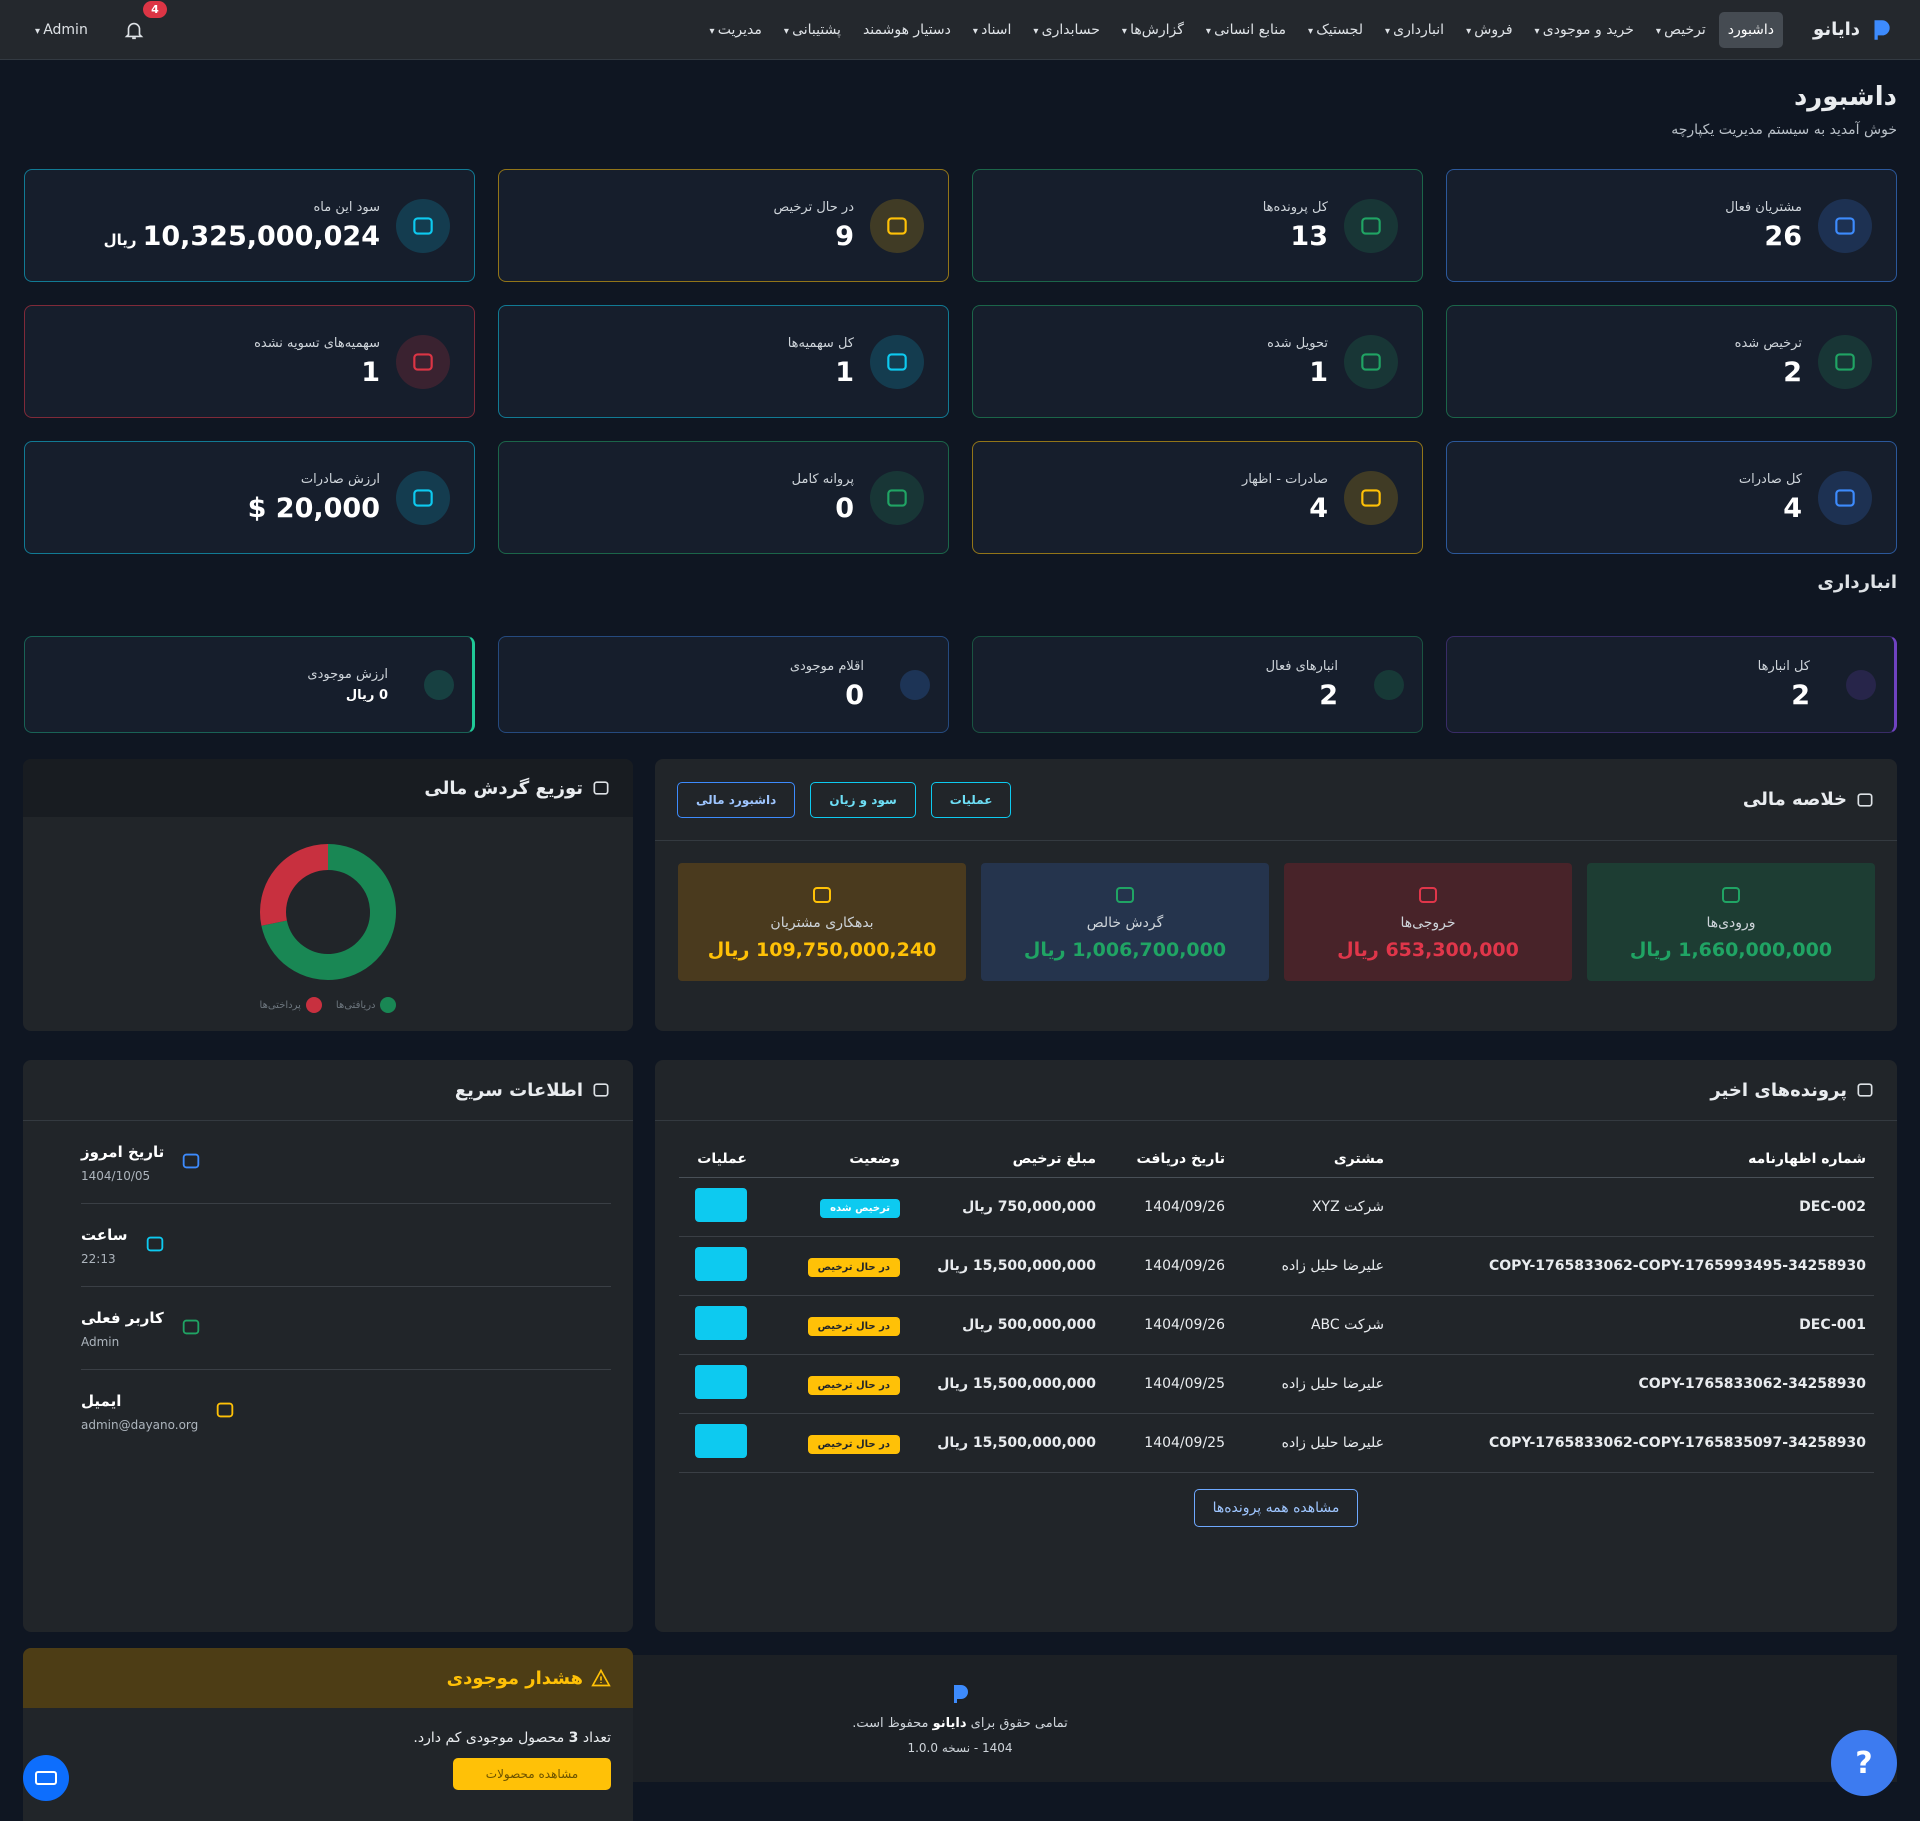 Image resolution: width=1920 pixels, height=1821 pixels. Describe the element at coordinates (844, 236) in the screenshot. I see `stat-number: 9` at that location.